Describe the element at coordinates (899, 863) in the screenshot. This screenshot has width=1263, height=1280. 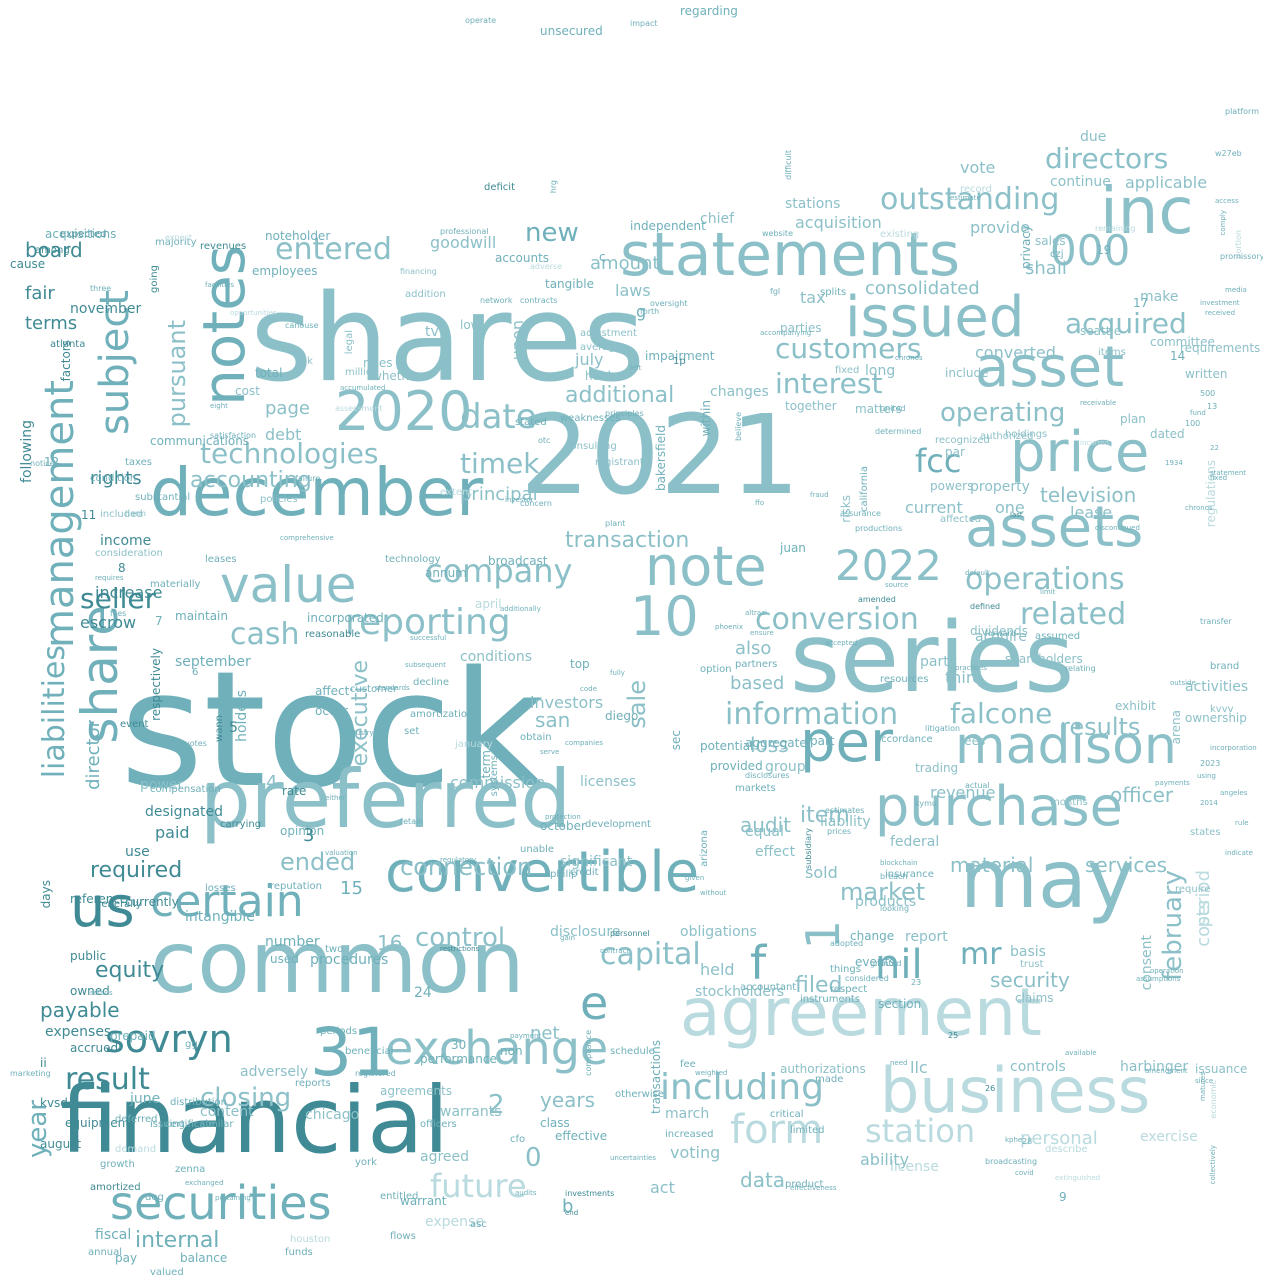
I see `cloud-word: blockchain` at that location.